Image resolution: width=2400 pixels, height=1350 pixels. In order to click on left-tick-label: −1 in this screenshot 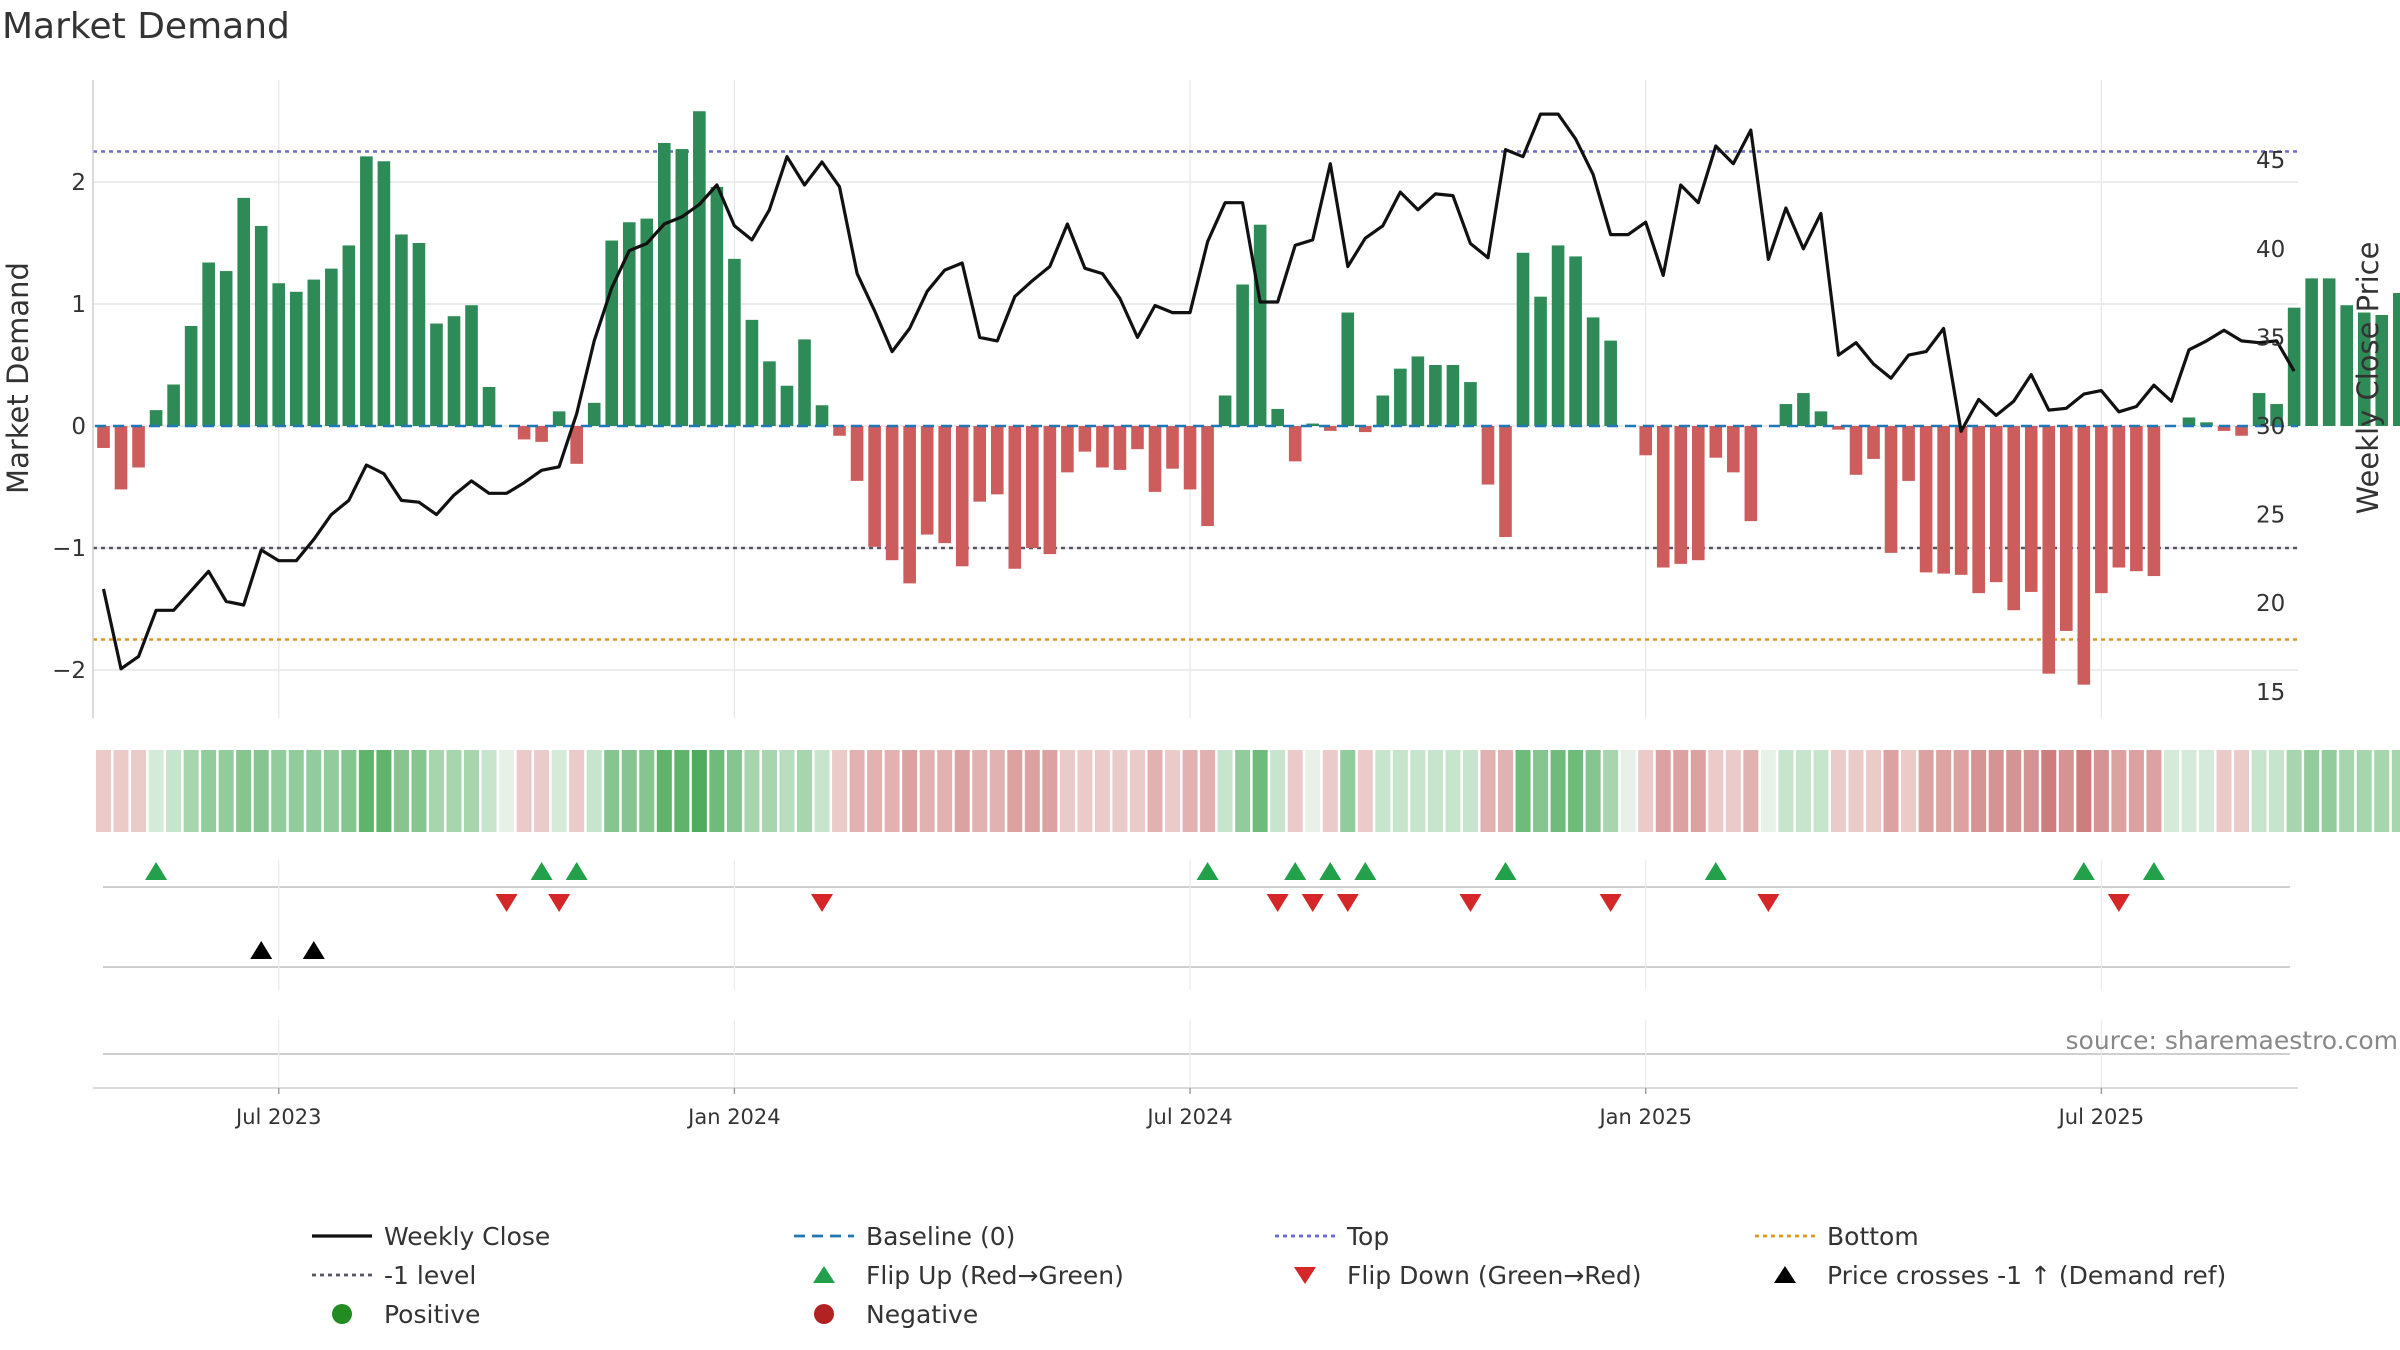, I will do `click(69, 549)`.